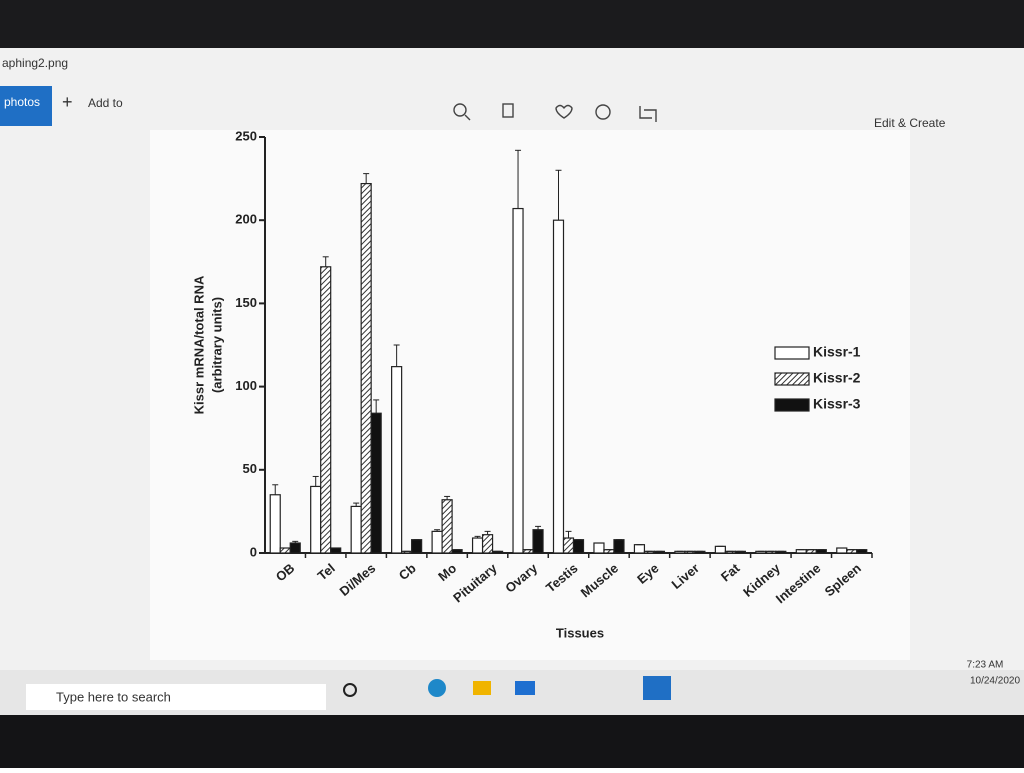 The height and width of the screenshot is (773, 1024). I want to click on toolbar-icons, so click(555, 112).